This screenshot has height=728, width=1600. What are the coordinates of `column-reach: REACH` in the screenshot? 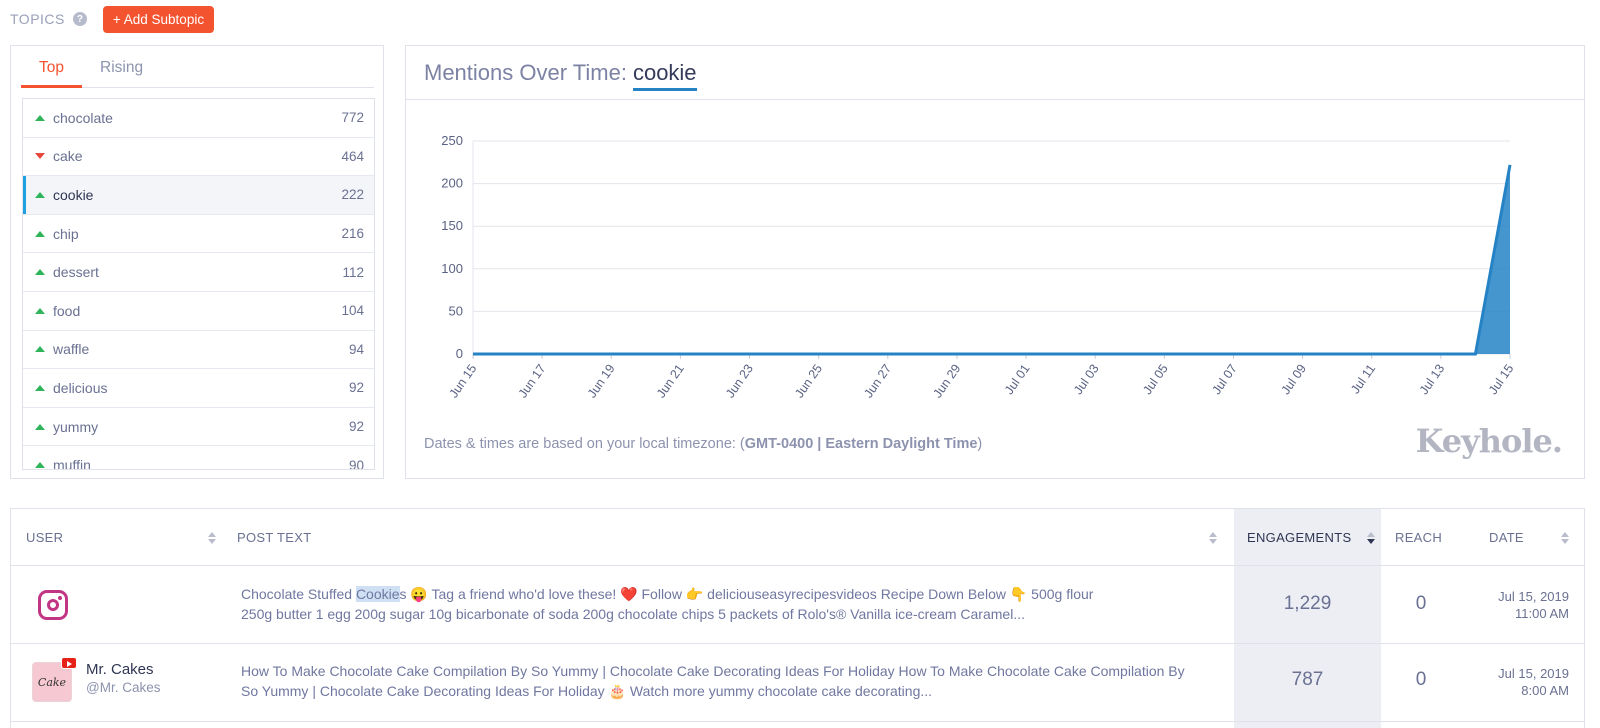 It's located at (1425, 537).